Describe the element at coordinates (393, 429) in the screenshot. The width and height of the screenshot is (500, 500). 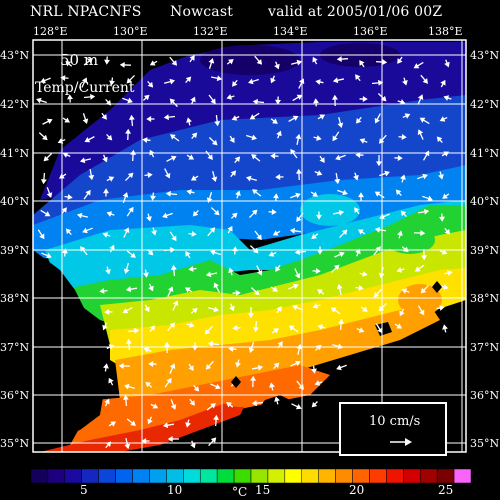
I see `reference-vector-box: 10 cm/s` at that location.